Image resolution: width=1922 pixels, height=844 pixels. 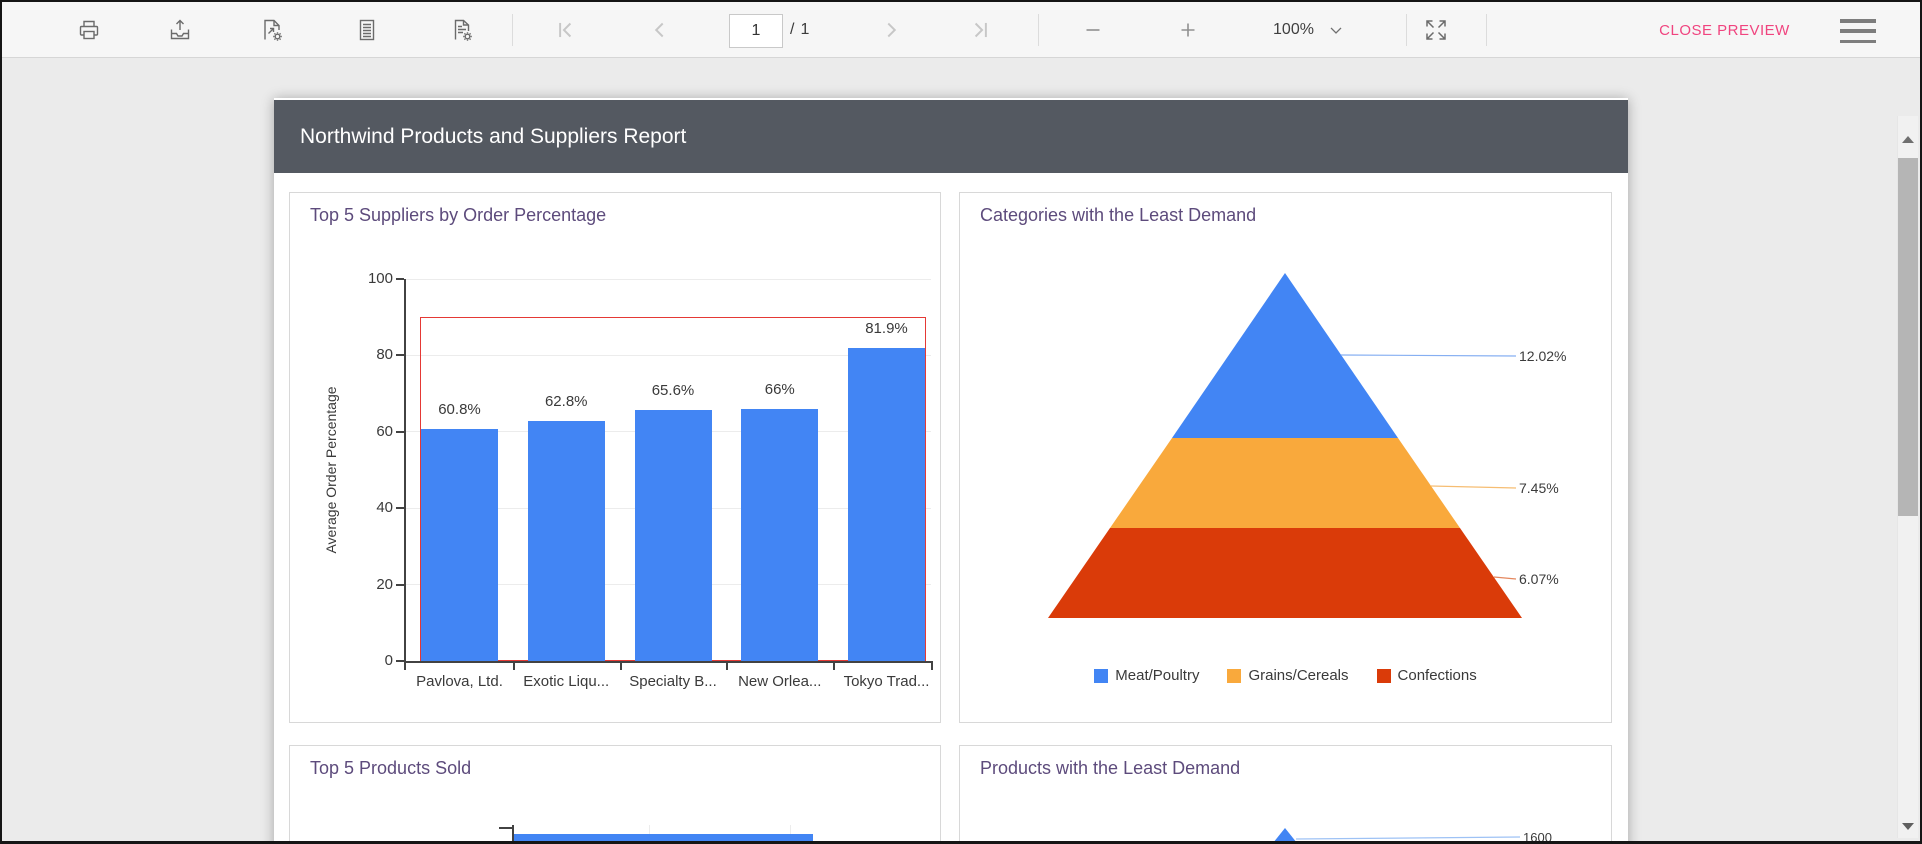 What do you see at coordinates (1285, 483) in the screenshot?
I see `pyramid-section-grains-cereals` at bounding box center [1285, 483].